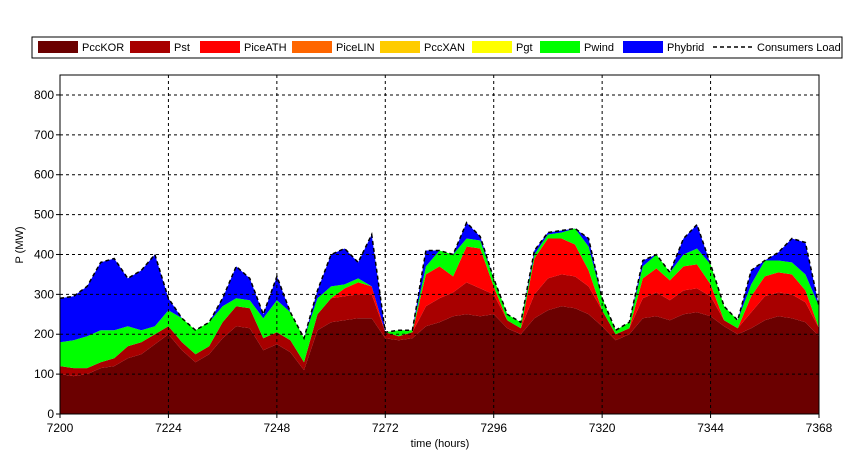  I want to click on legend-item-pgt: Pgt, so click(502, 47).